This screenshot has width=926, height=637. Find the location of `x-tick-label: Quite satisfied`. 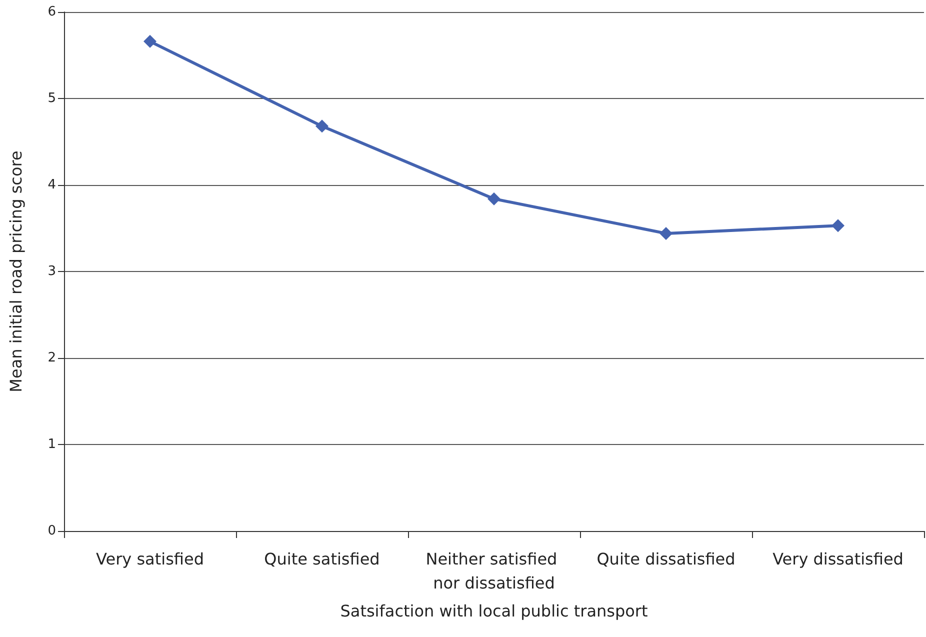

x-tick-label: Quite satisfied is located at coordinates (322, 559).